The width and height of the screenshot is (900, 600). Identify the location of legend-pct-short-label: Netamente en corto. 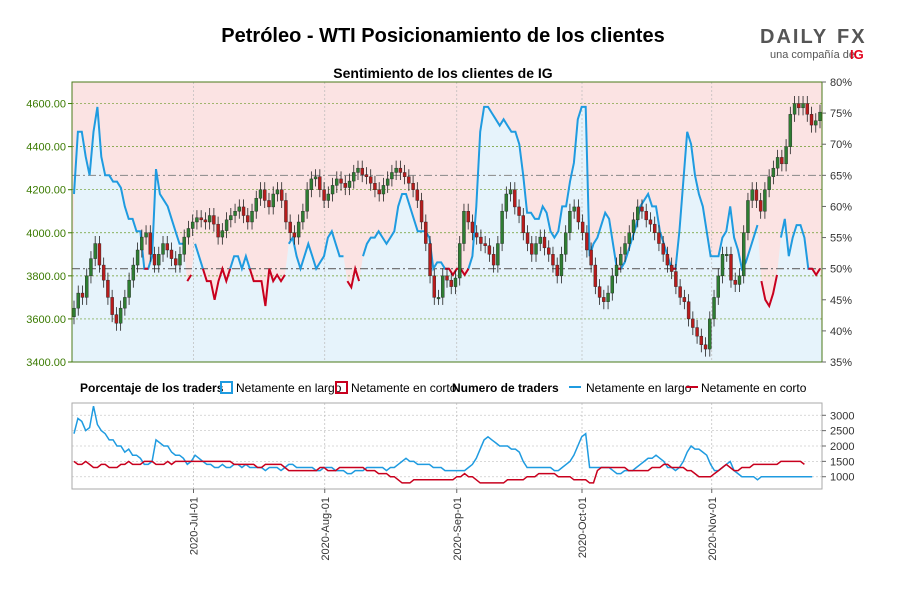
(404, 388).